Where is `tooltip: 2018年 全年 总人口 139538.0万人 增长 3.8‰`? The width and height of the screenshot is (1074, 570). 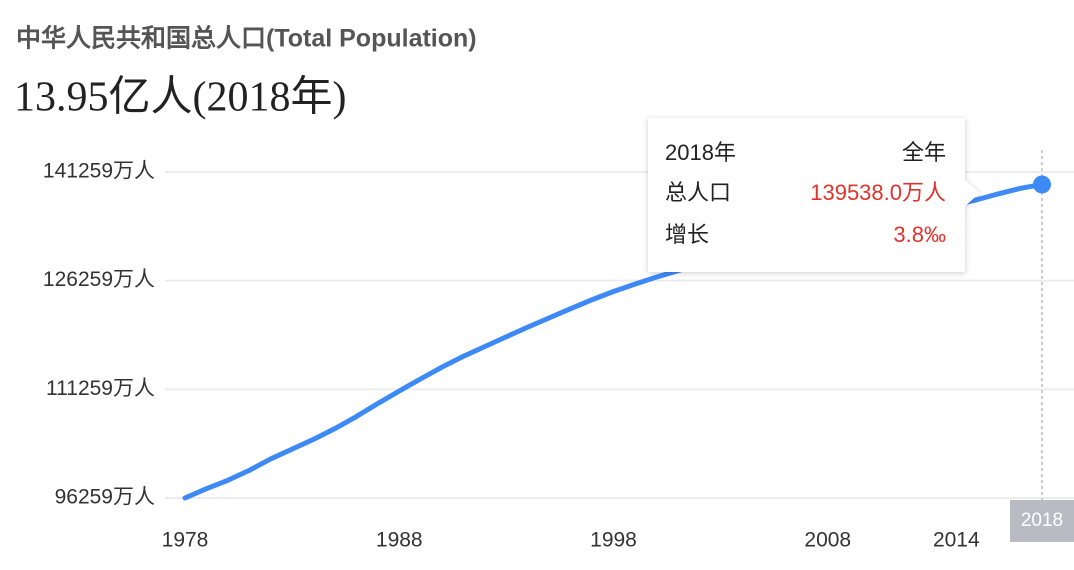
tooltip: 2018年 全年 总人口 139538.0万人 增长 3.8‰ is located at coordinates (814, 195).